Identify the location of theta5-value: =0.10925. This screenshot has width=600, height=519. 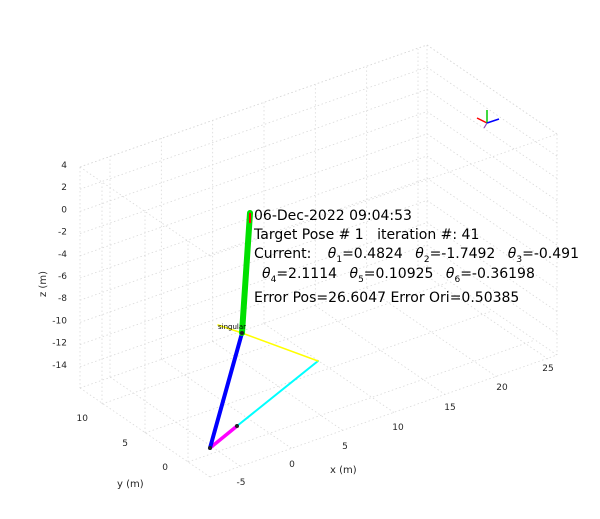
(399, 274).